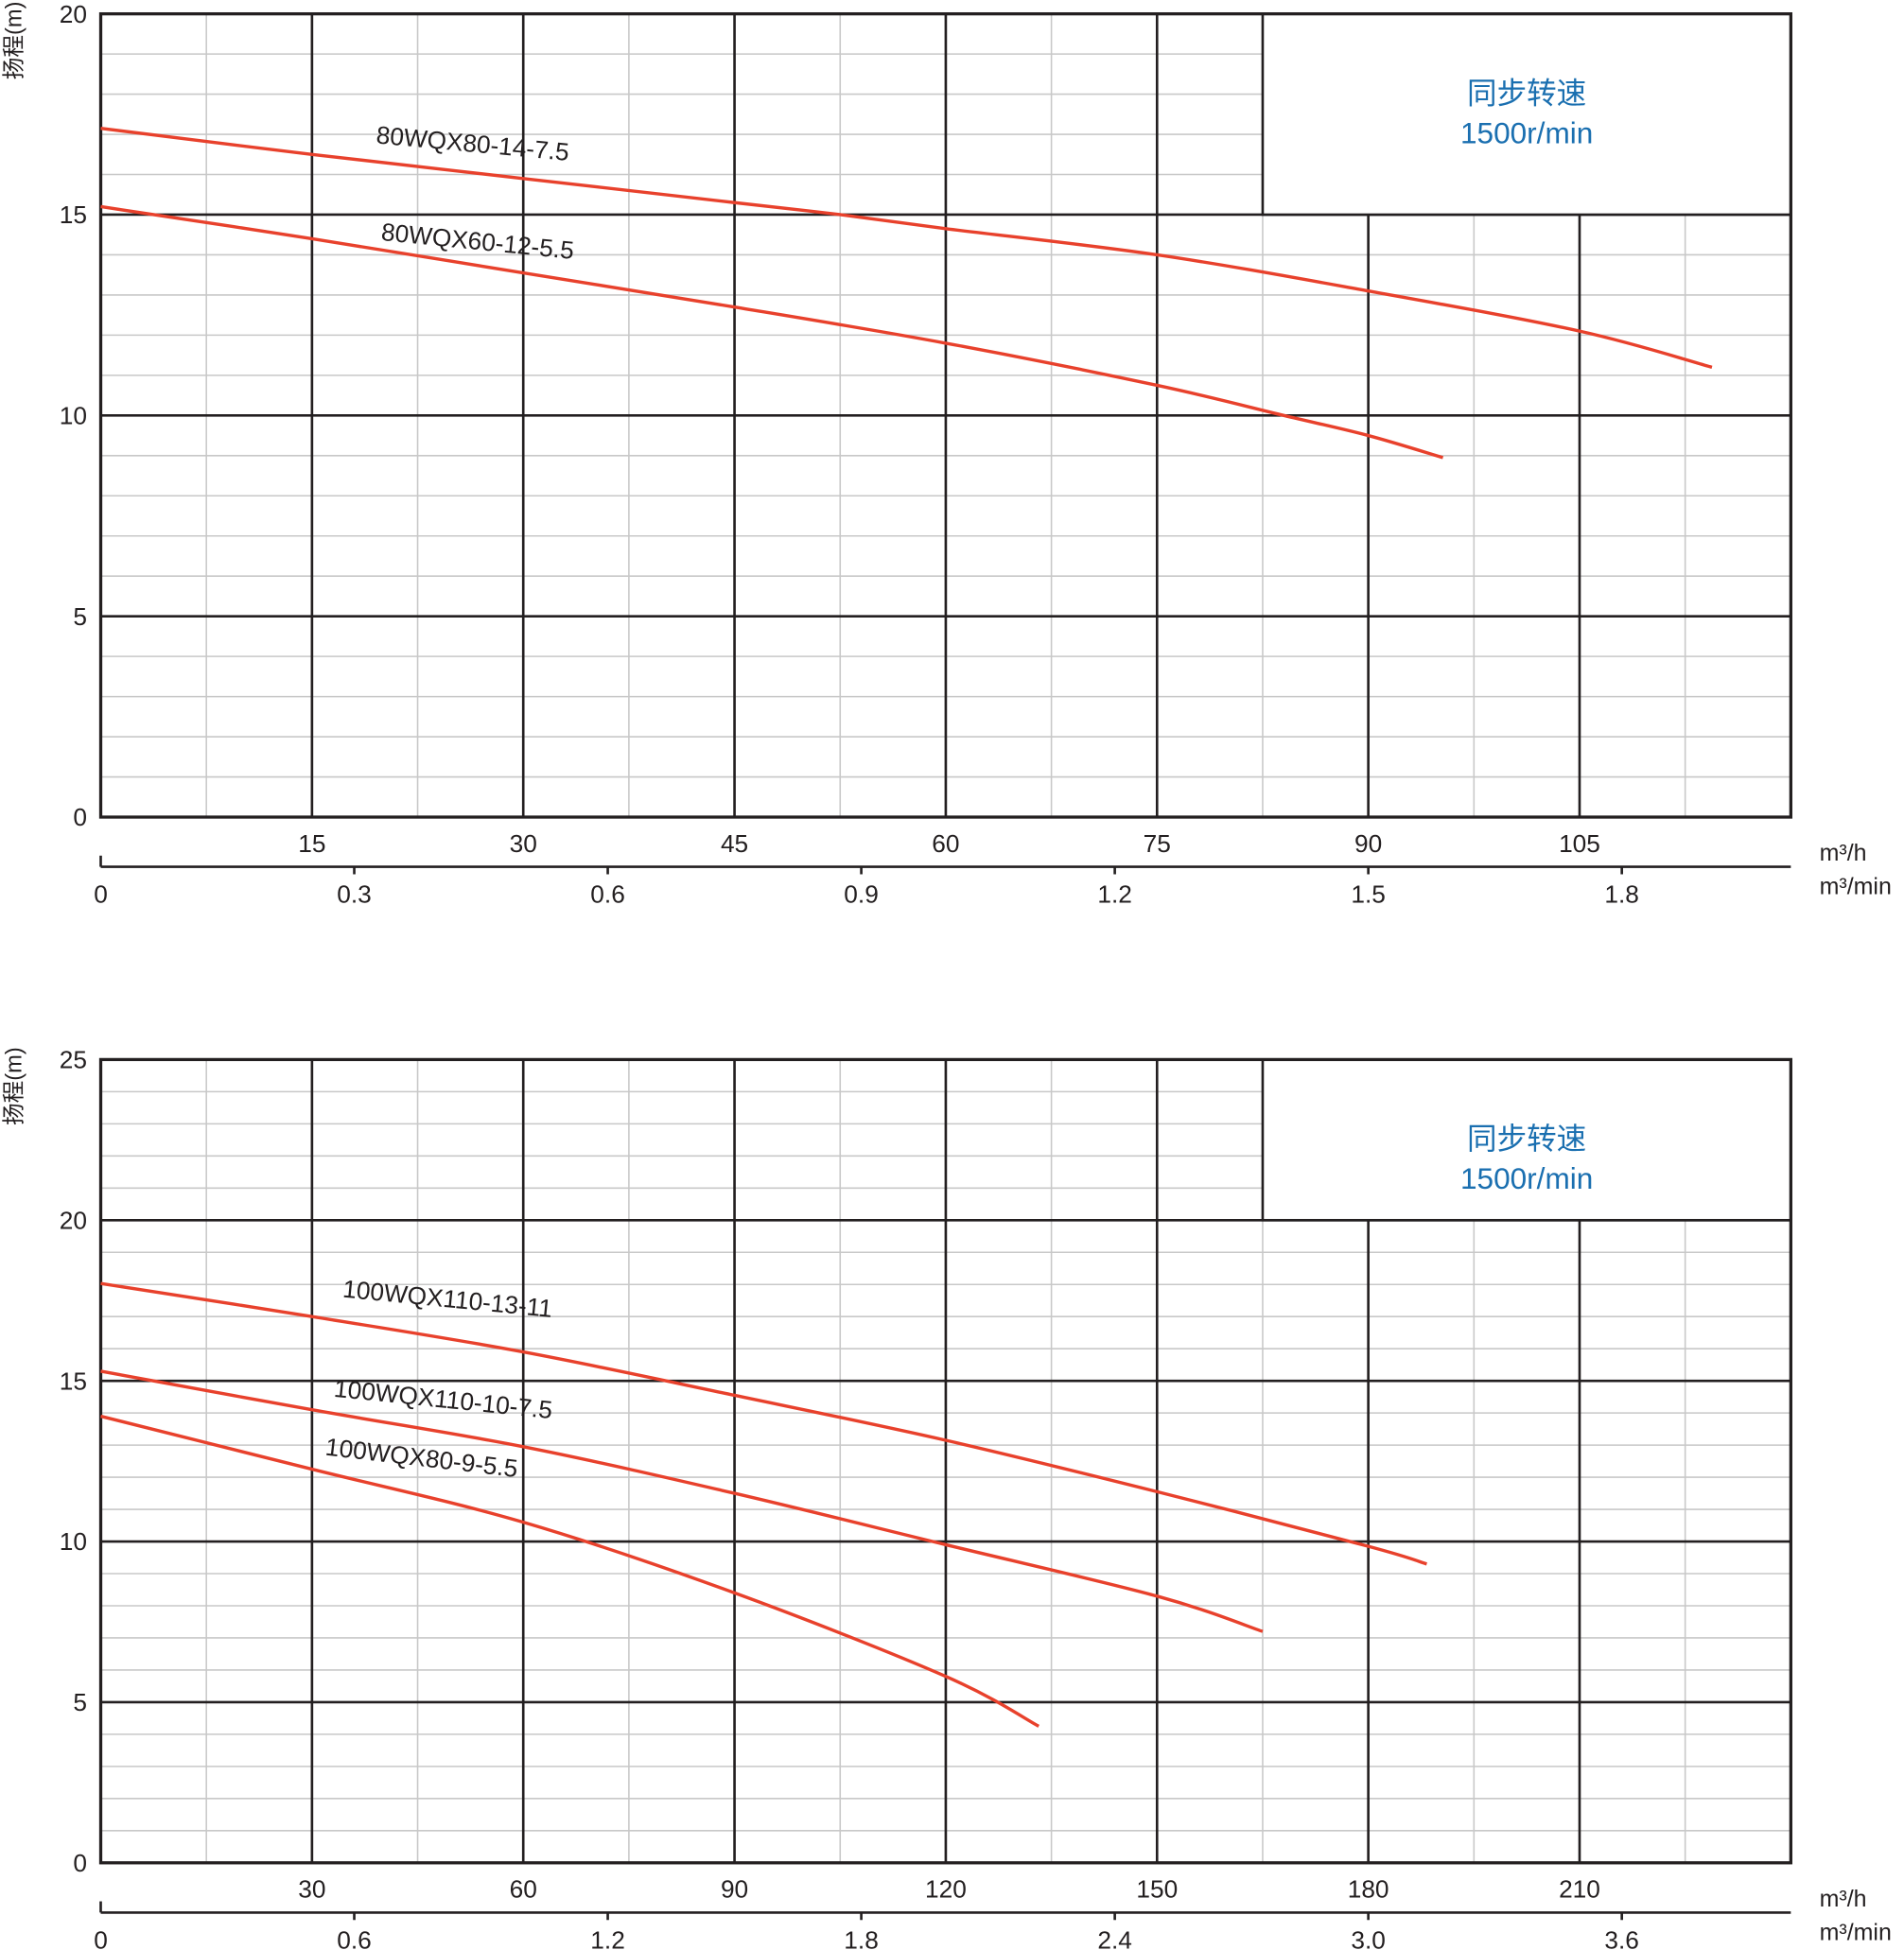  Describe the element at coordinates (1368, 894) in the screenshot. I see `x2-tick-label: 1.5` at that location.